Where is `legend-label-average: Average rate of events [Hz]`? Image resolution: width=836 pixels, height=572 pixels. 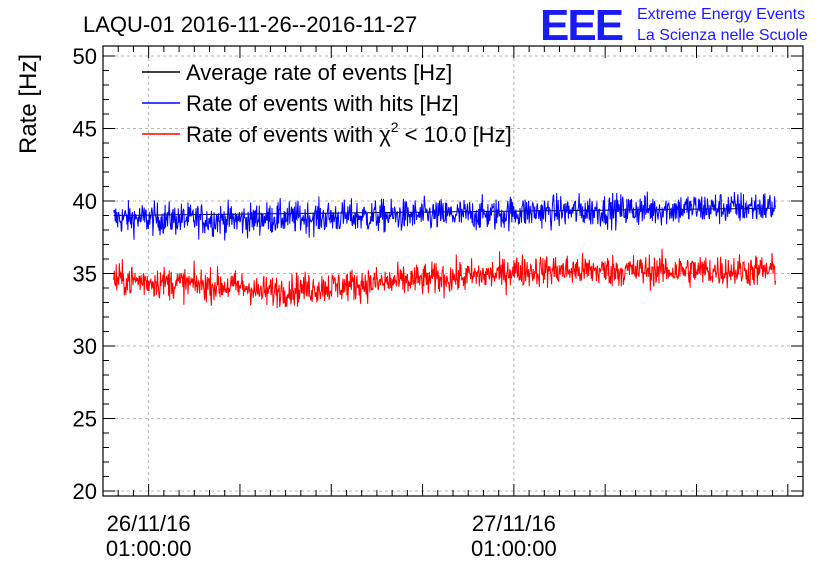 legend-label-average: Average rate of events [Hz] is located at coordinates (319, 72).